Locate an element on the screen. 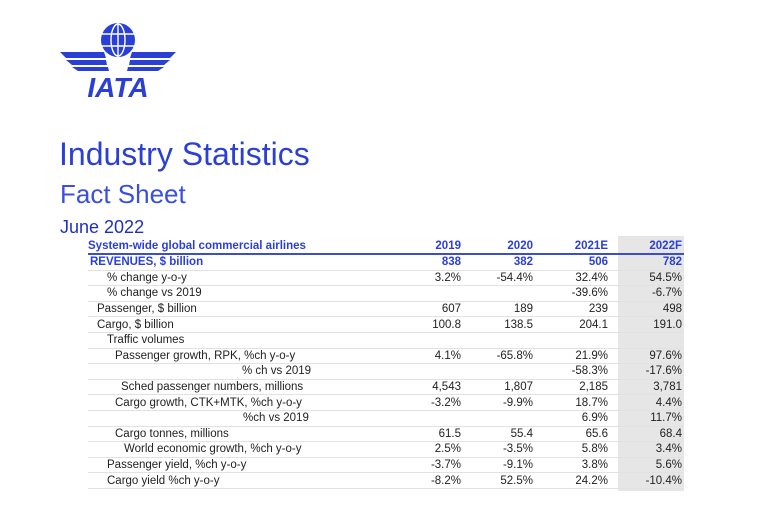 This screenshot has width=768, height=513. row-label: % change vs 2019 is located at coordinates (251, 293).